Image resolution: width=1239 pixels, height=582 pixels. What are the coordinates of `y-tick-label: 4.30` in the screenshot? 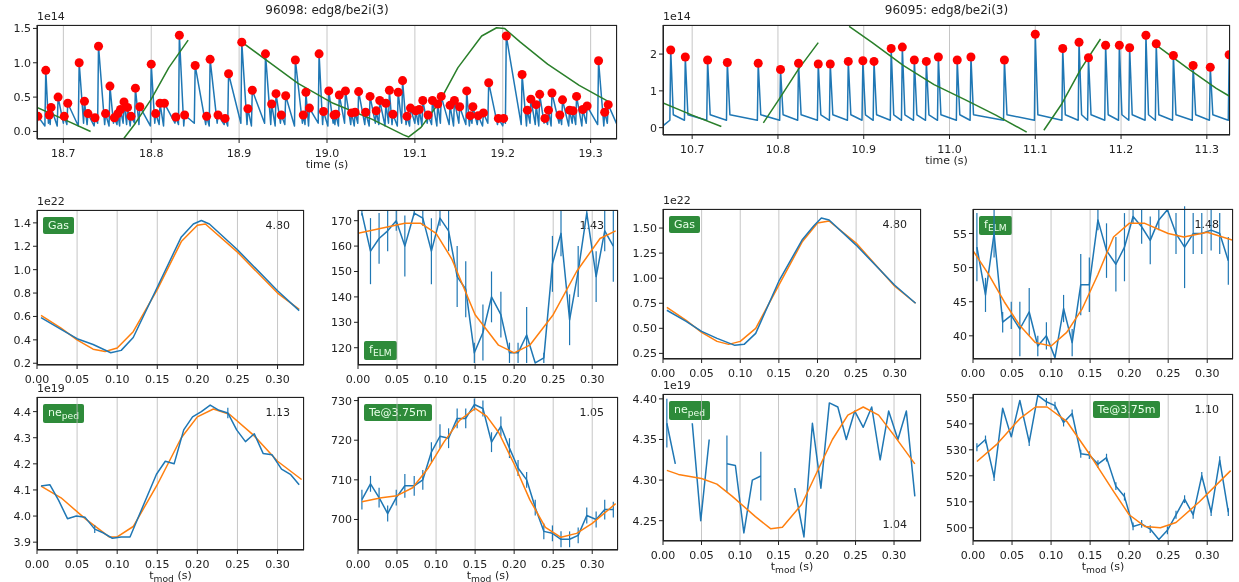 It's located at (644, 481).